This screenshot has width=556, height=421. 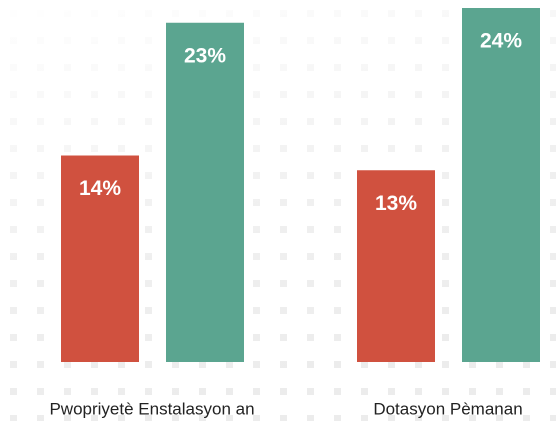 What do you see at coordinates (205, 55) in the screenshot?
I see `value-label: 23%` at bounding box center [205, 55].